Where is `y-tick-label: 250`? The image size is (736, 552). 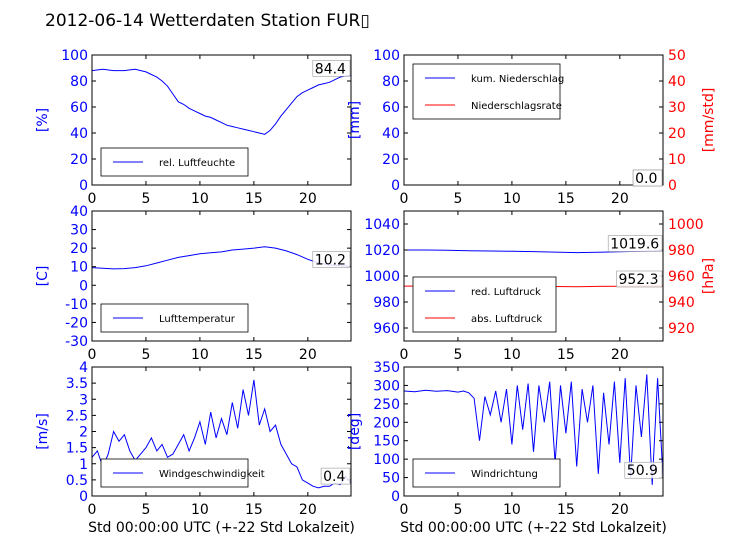
y-tick-label: 250 is located at coordinates (386, 405).